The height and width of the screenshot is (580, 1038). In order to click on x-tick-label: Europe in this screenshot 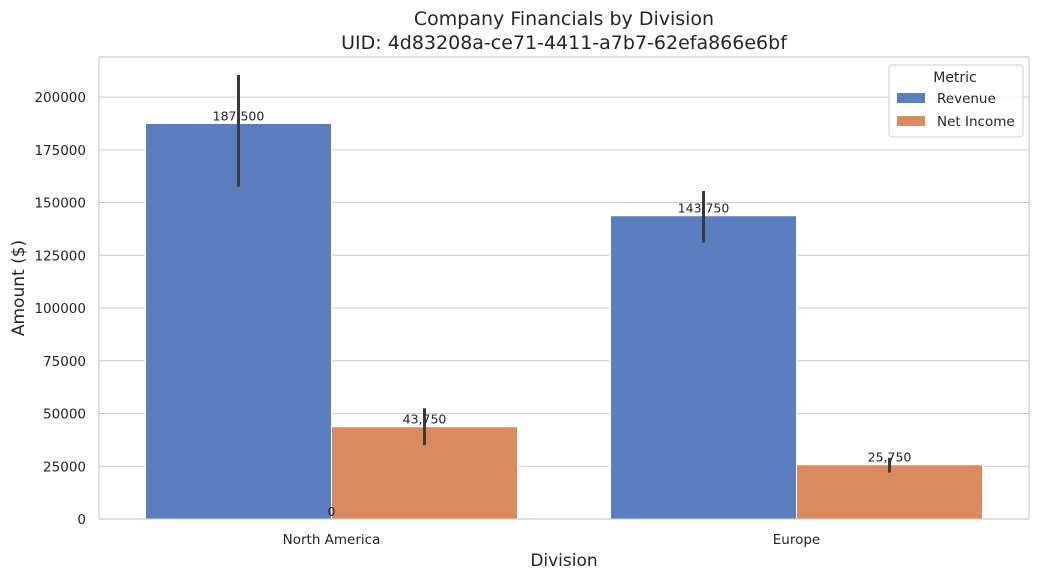, I will do `click(796, 540)`.